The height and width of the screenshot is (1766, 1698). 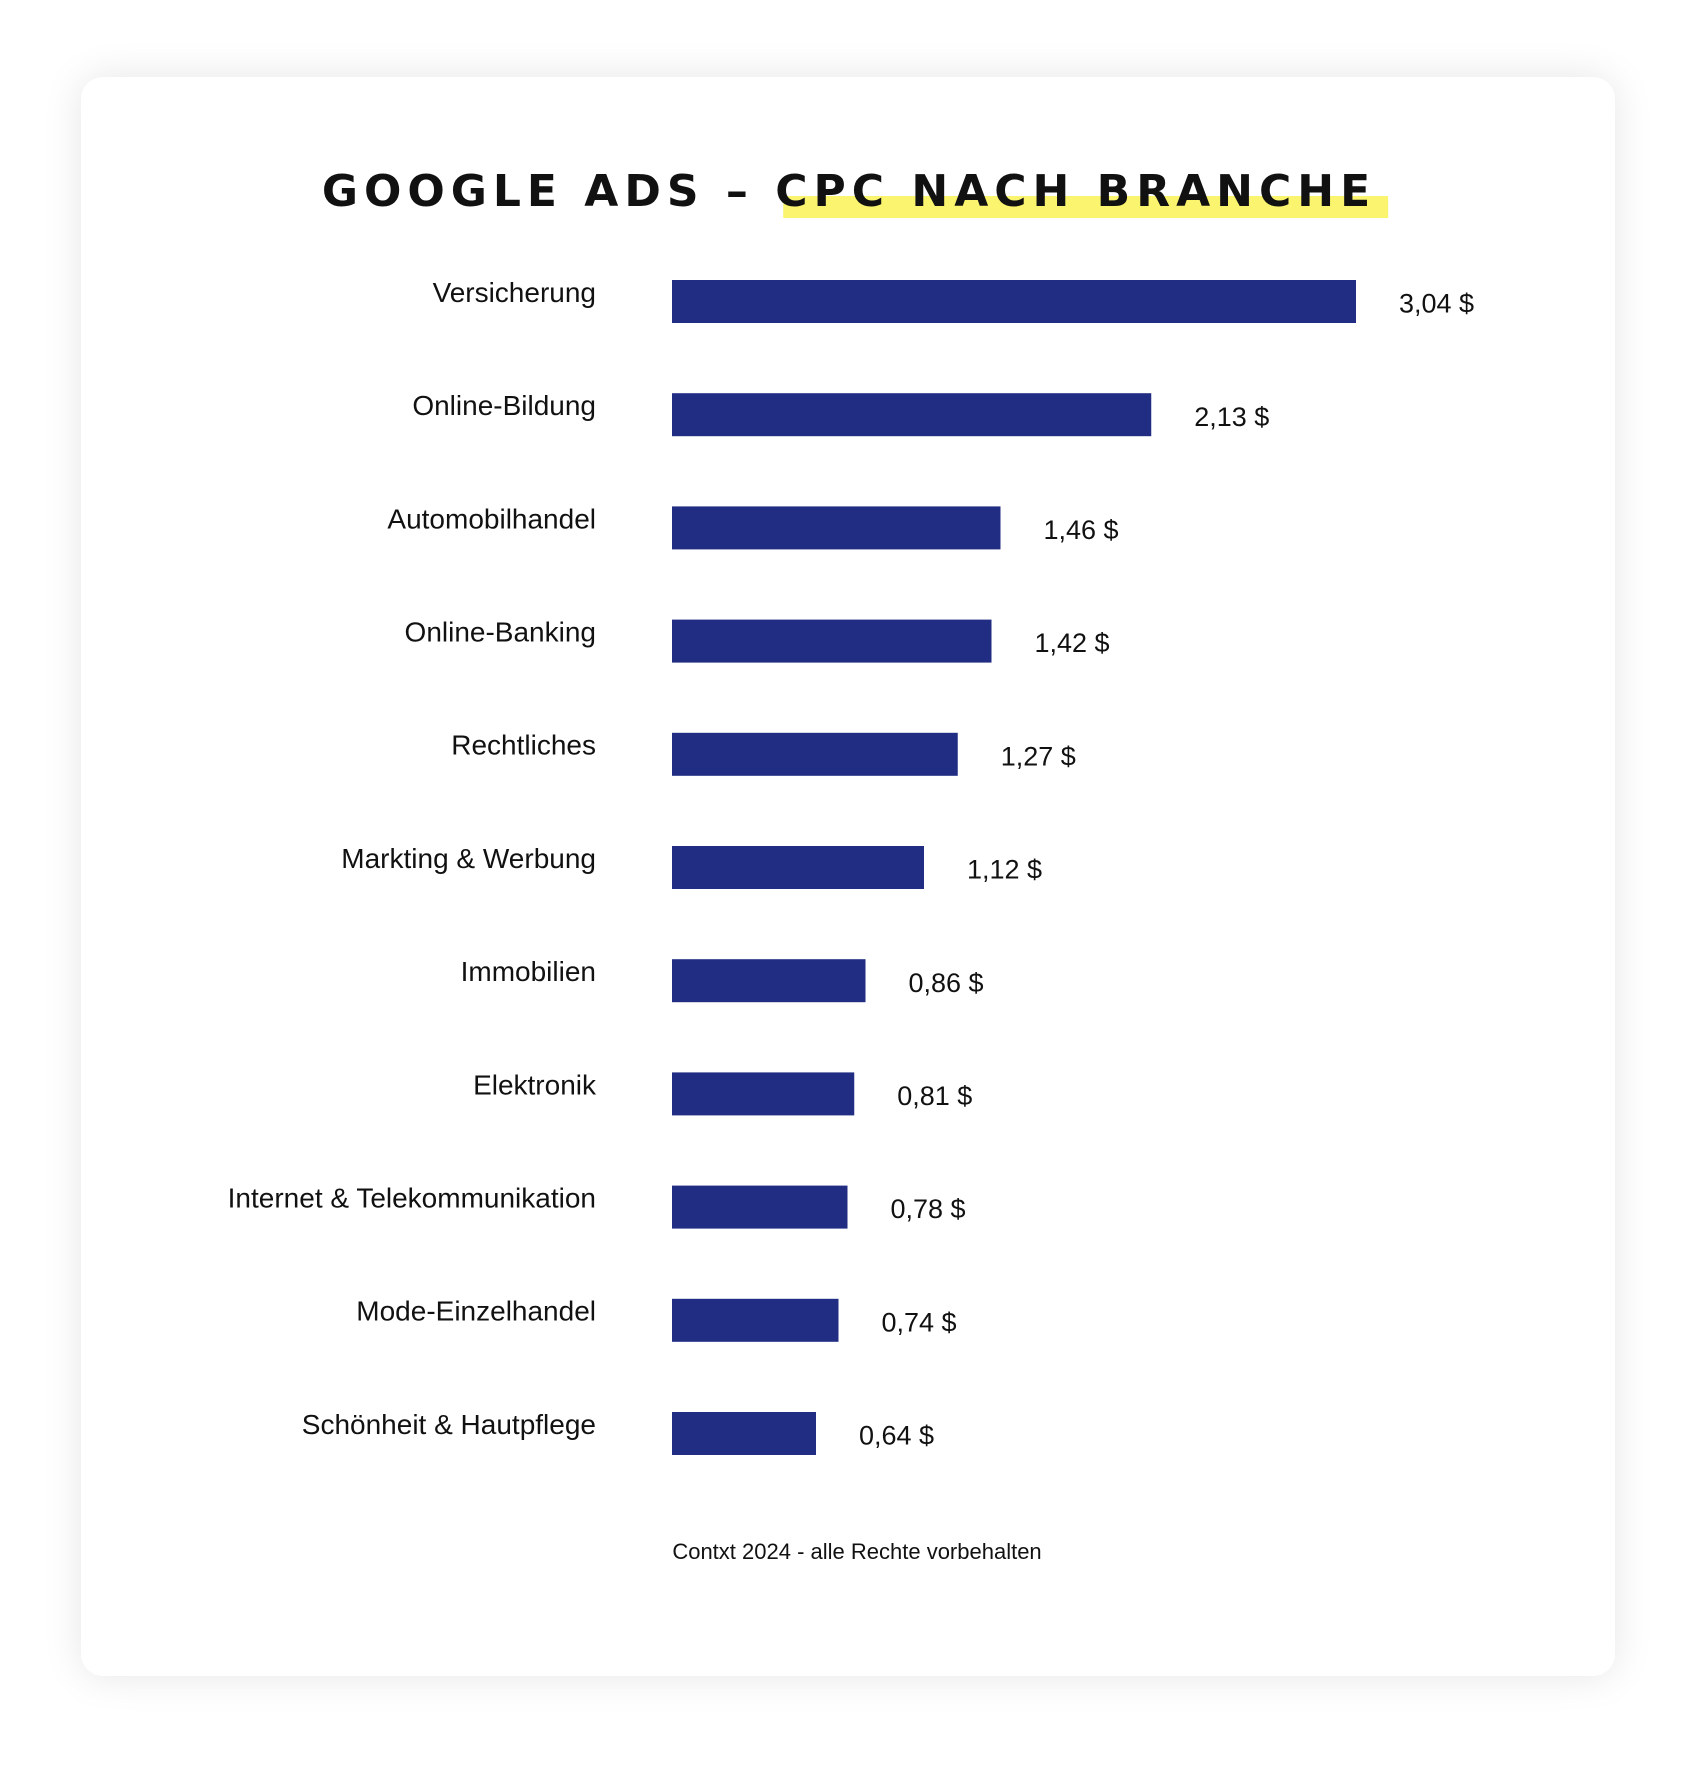 What do you see at coordinates (538, 191) in the screenshot?
I see `title-part: GOOGLE ADS –` at bounding box center [538, 191].